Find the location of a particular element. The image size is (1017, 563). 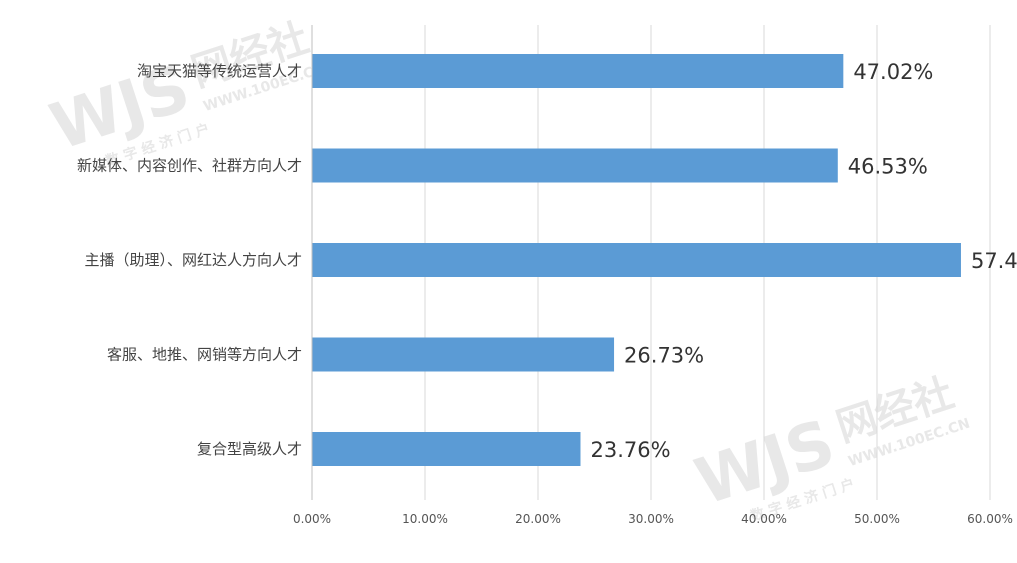

category-label: 淘宝天猫等传统运营人才 is located at coordinates (219, 71).